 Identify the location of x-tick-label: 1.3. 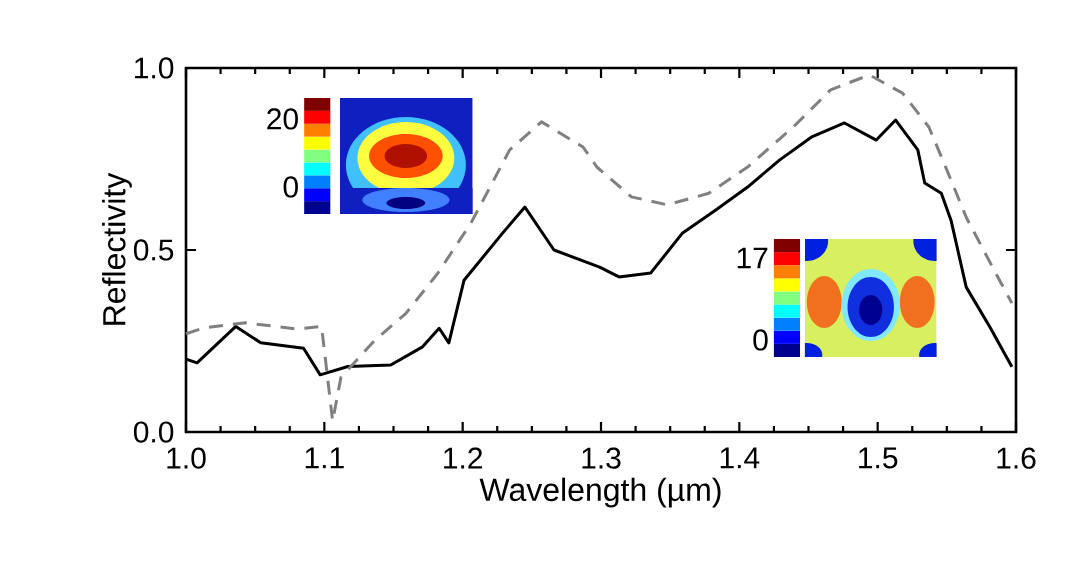
(601, 458).